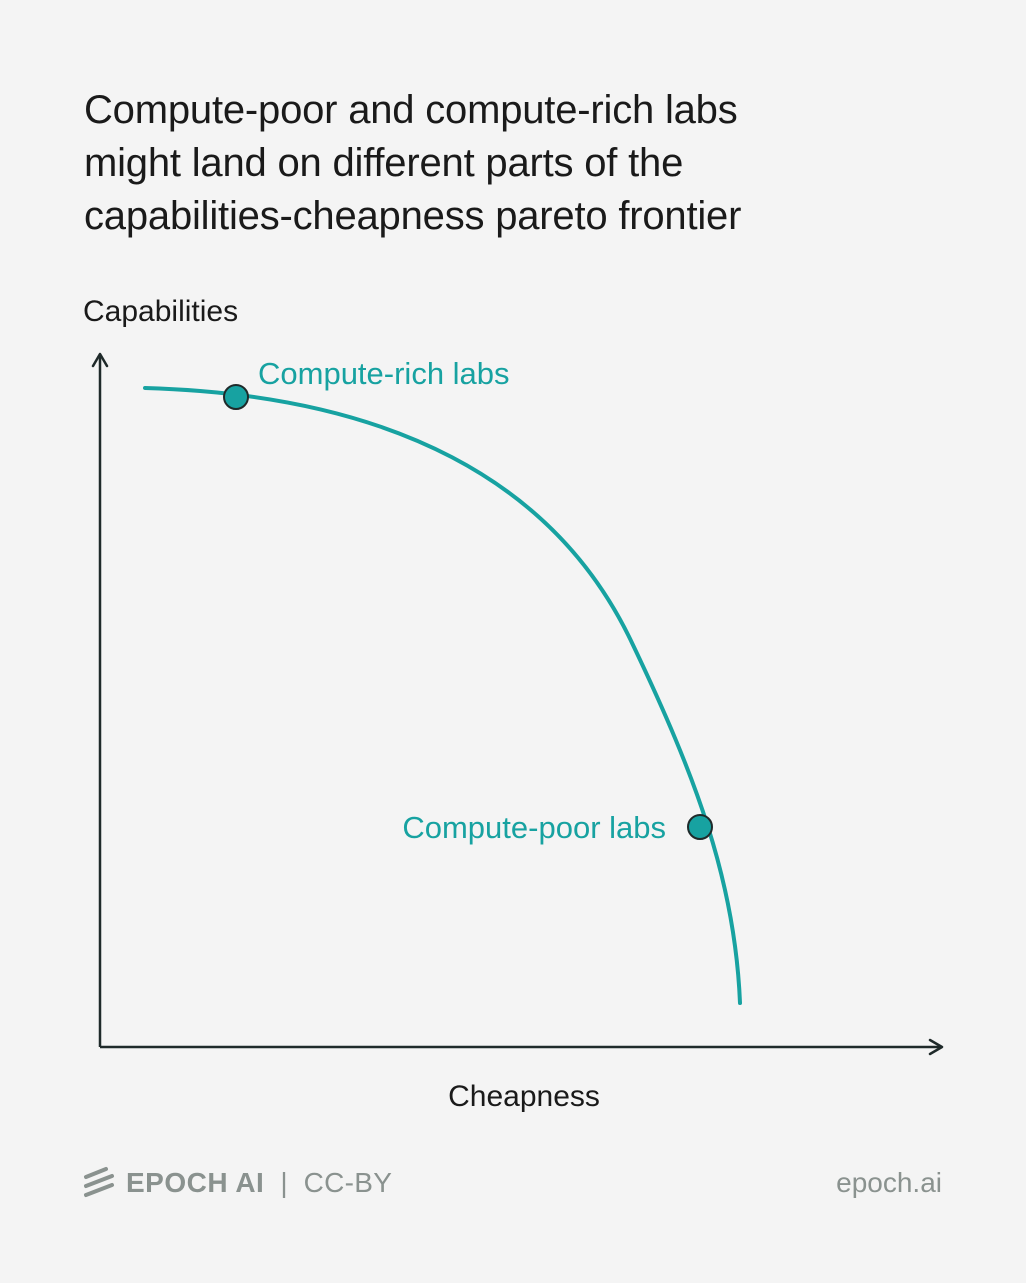 Image resolution: width=1026 pixels, height=1283 pixels. Describe the element at coordinates (348, 1182) in the screenshot. I see `license-label: CC-BY` at that location.